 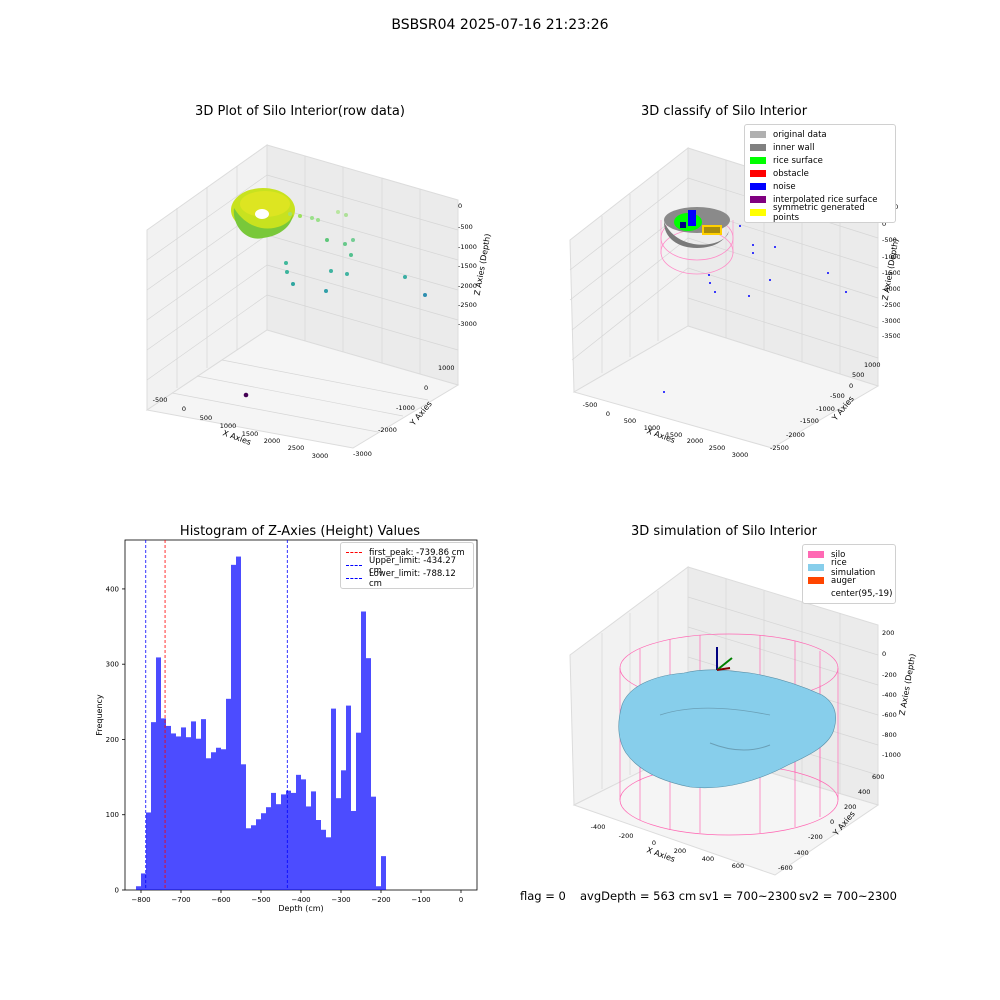 I want to click on raw-point-cloud, so click(x=329, y=293).